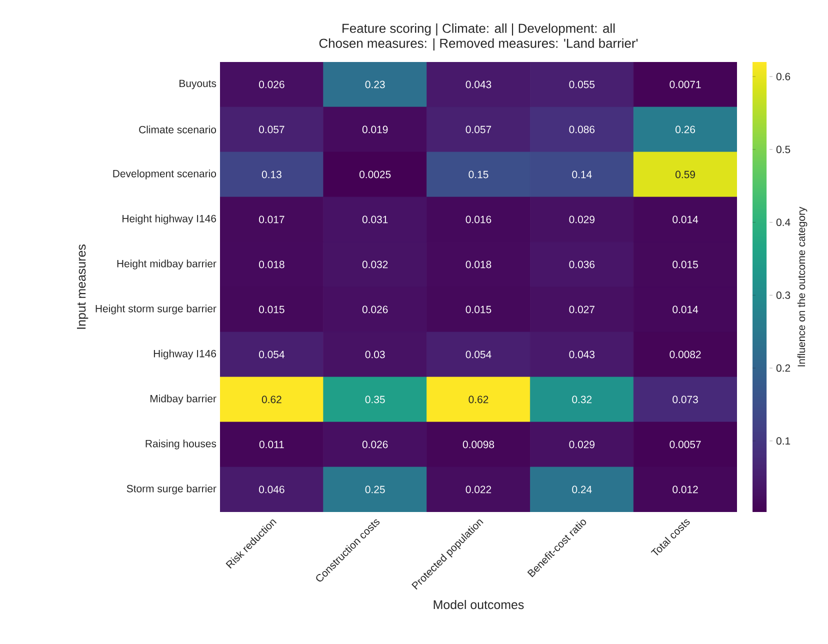  What do you see at coordinates (686, 130) in the screenshot?
I see `data-label: 0.26` at bounding box center [686, 130].